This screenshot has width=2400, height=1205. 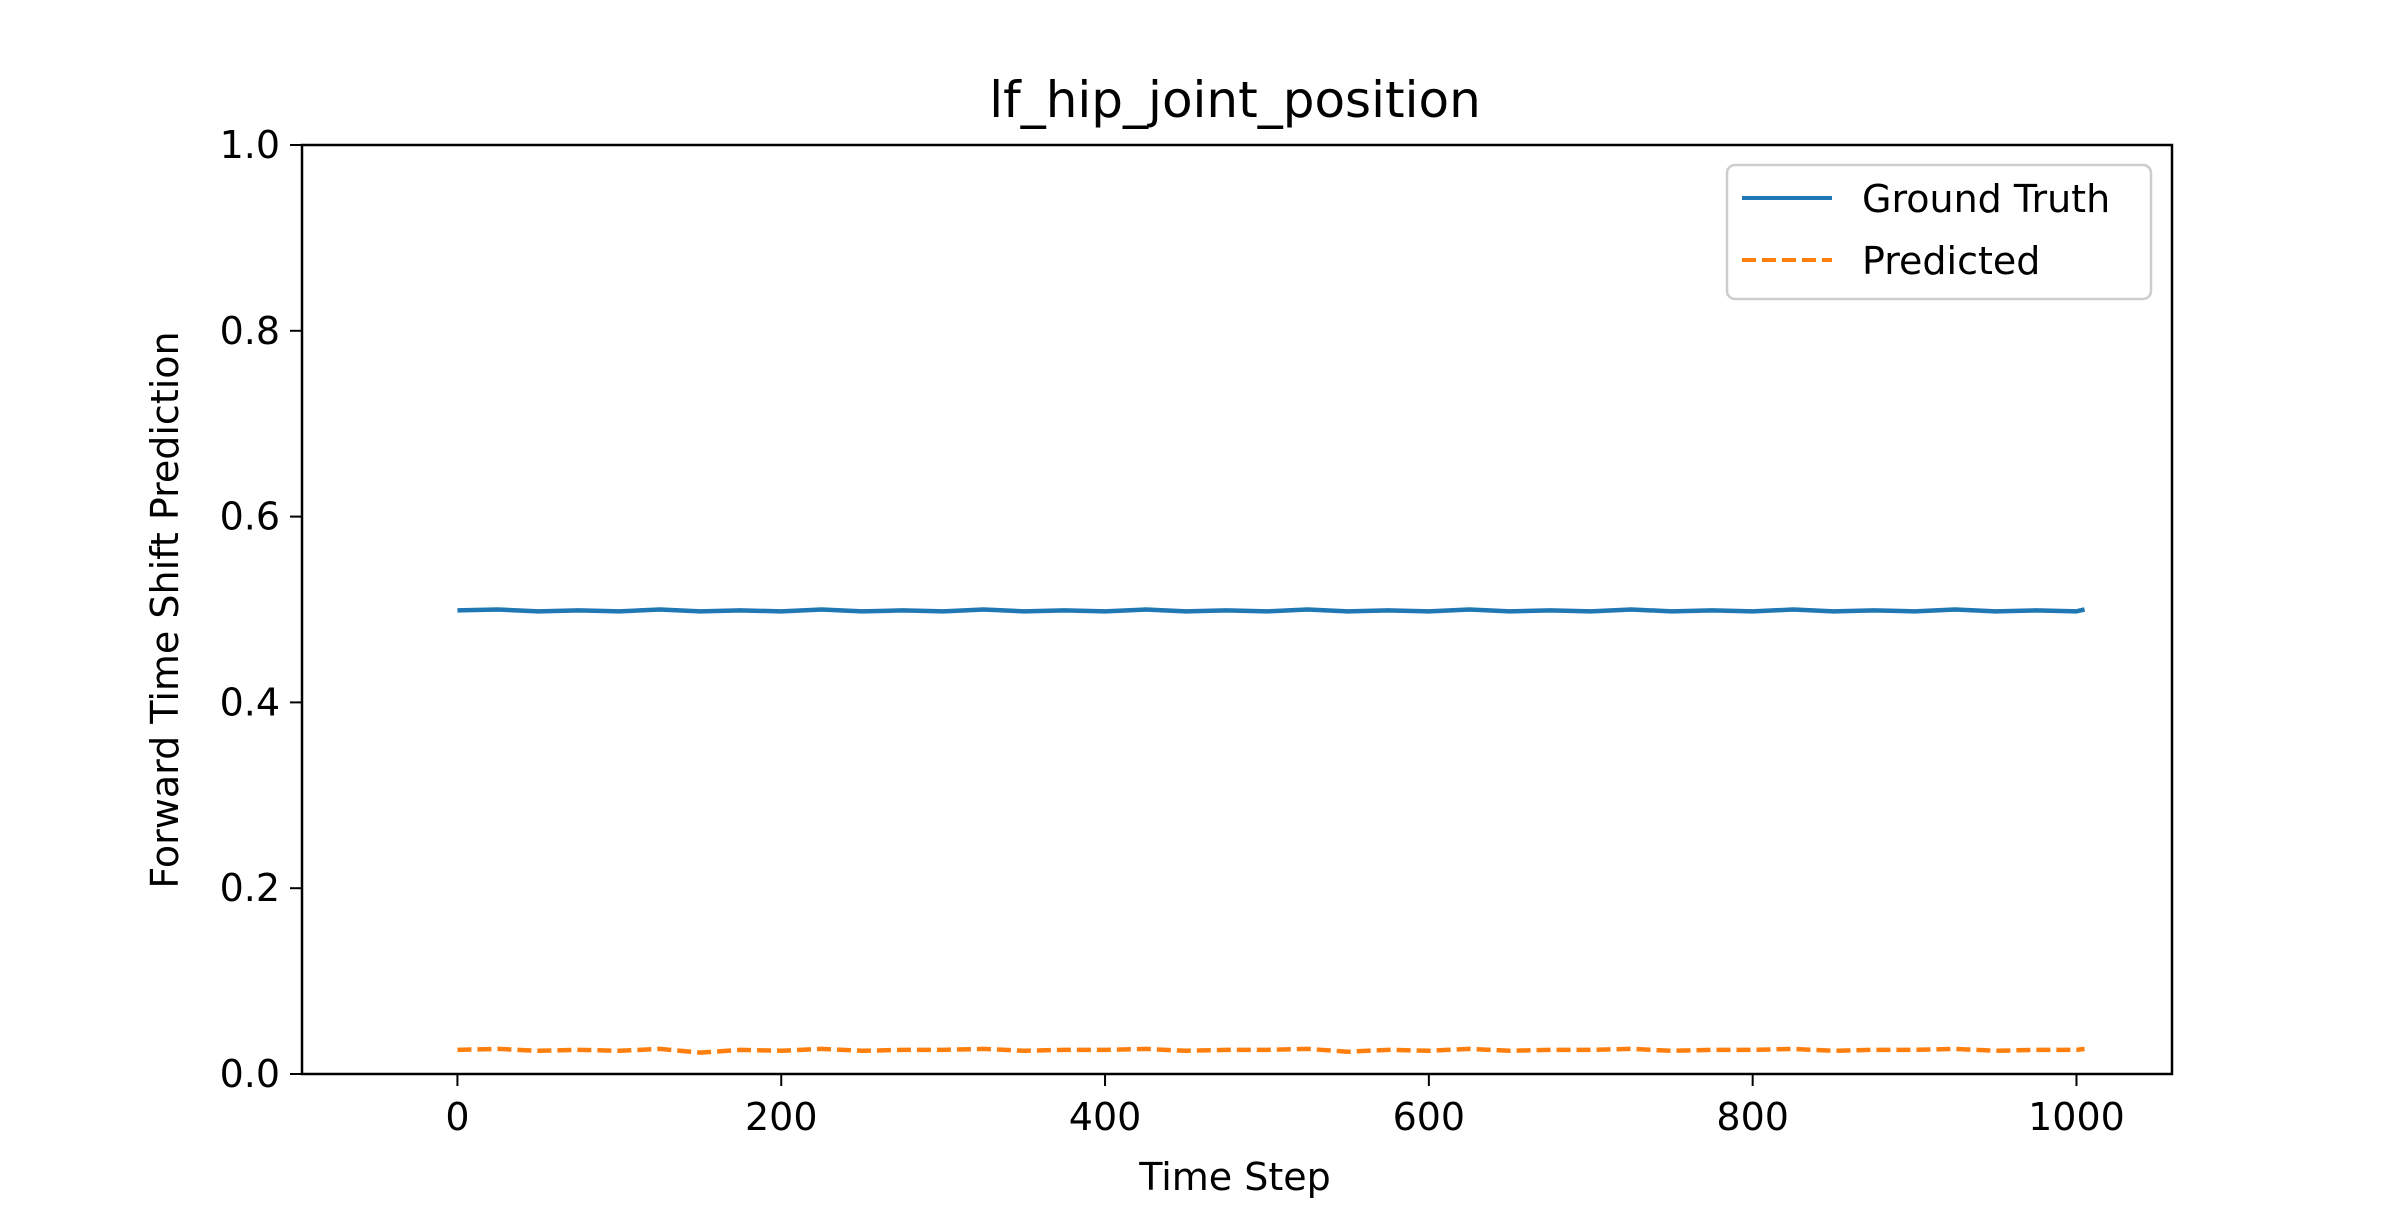 I want to click on y-axis-label: Forward Time Shift Prediction, so click(x=165, y=609).